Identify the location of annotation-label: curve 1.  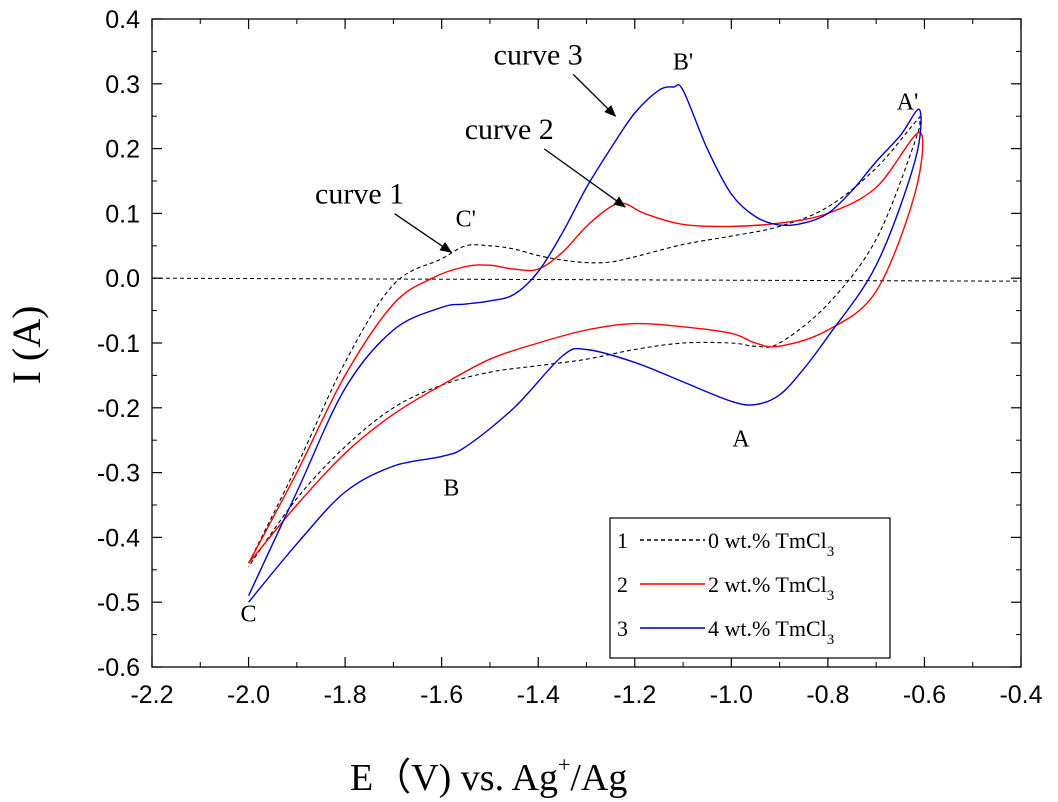
(359, 194).